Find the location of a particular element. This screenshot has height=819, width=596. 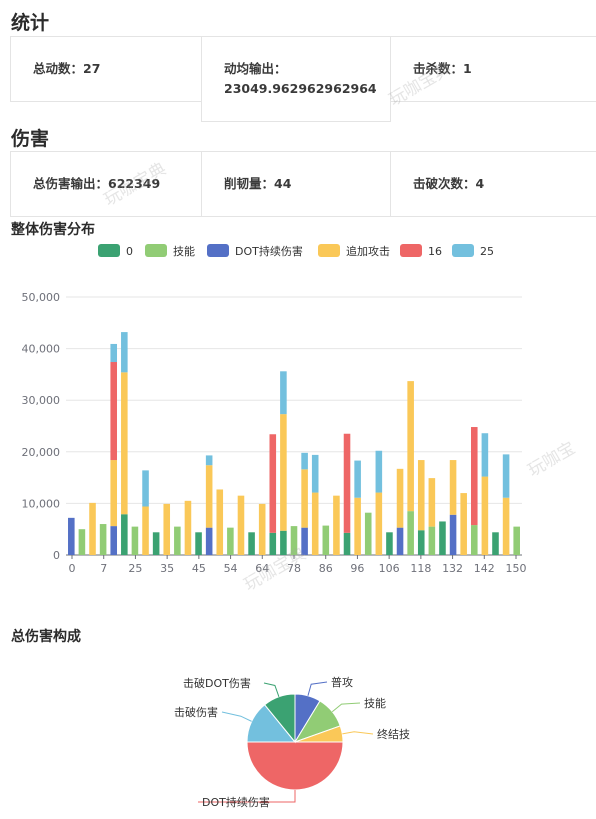

legend-label: DOT持续伤害 is located at coordinates (269, 251).